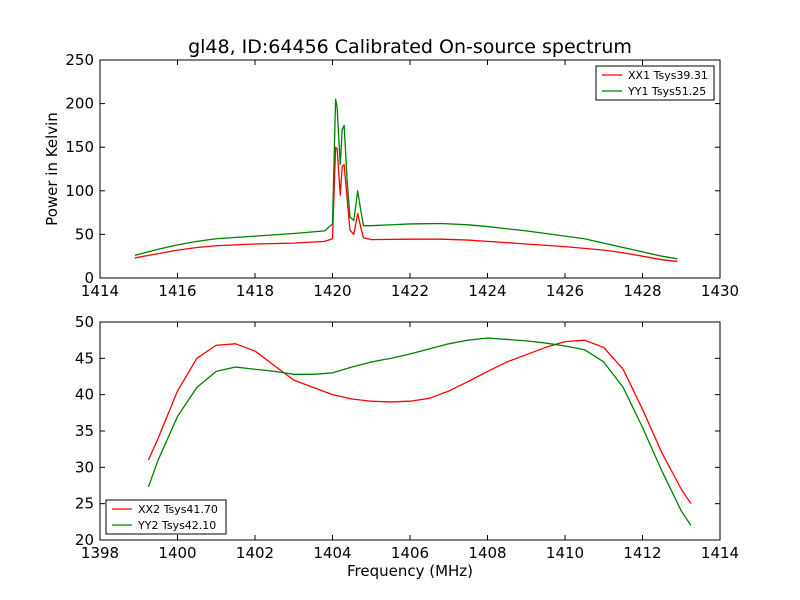 The width and height of the screenshot is (800, 600). I want to click on x-tick-label: 1426, so click(565, 291).